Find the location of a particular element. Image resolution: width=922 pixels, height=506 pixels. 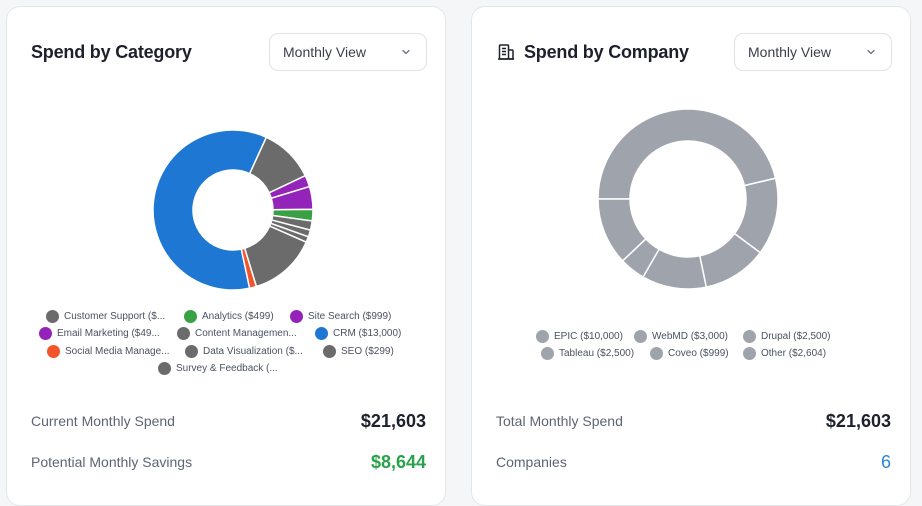

legend-item-coveo: Coveo ($999) is located at coordinates (689, 353).